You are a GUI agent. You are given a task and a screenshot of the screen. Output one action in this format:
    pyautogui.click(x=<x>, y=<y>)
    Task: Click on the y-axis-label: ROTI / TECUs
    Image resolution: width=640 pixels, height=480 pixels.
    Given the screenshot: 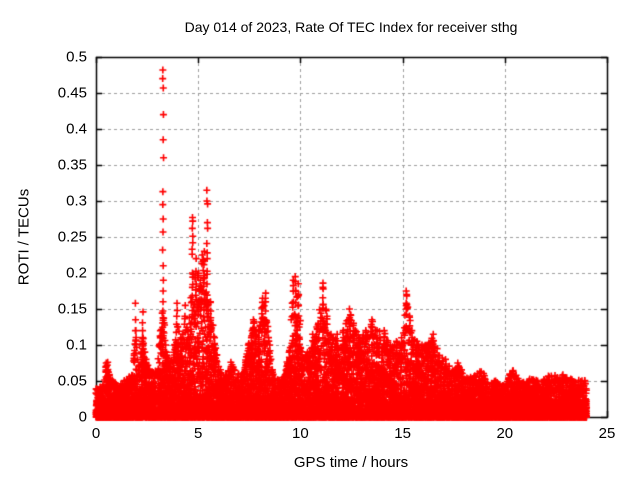 What is the action you would take?
    pyautogui.click(x=24, y=237)
    